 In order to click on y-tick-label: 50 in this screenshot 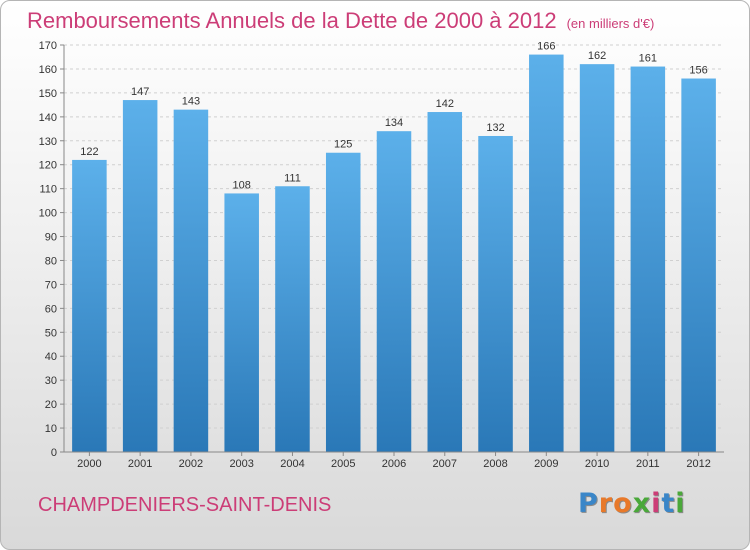, I will do `click(51, 333)`.